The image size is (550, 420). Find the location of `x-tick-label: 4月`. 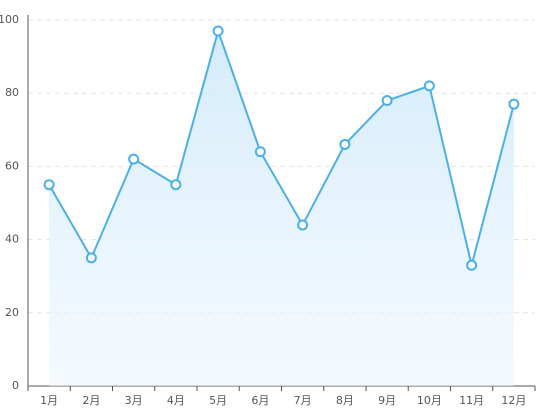

x-tick-label: 4月 is located at coordinates (176, 400).